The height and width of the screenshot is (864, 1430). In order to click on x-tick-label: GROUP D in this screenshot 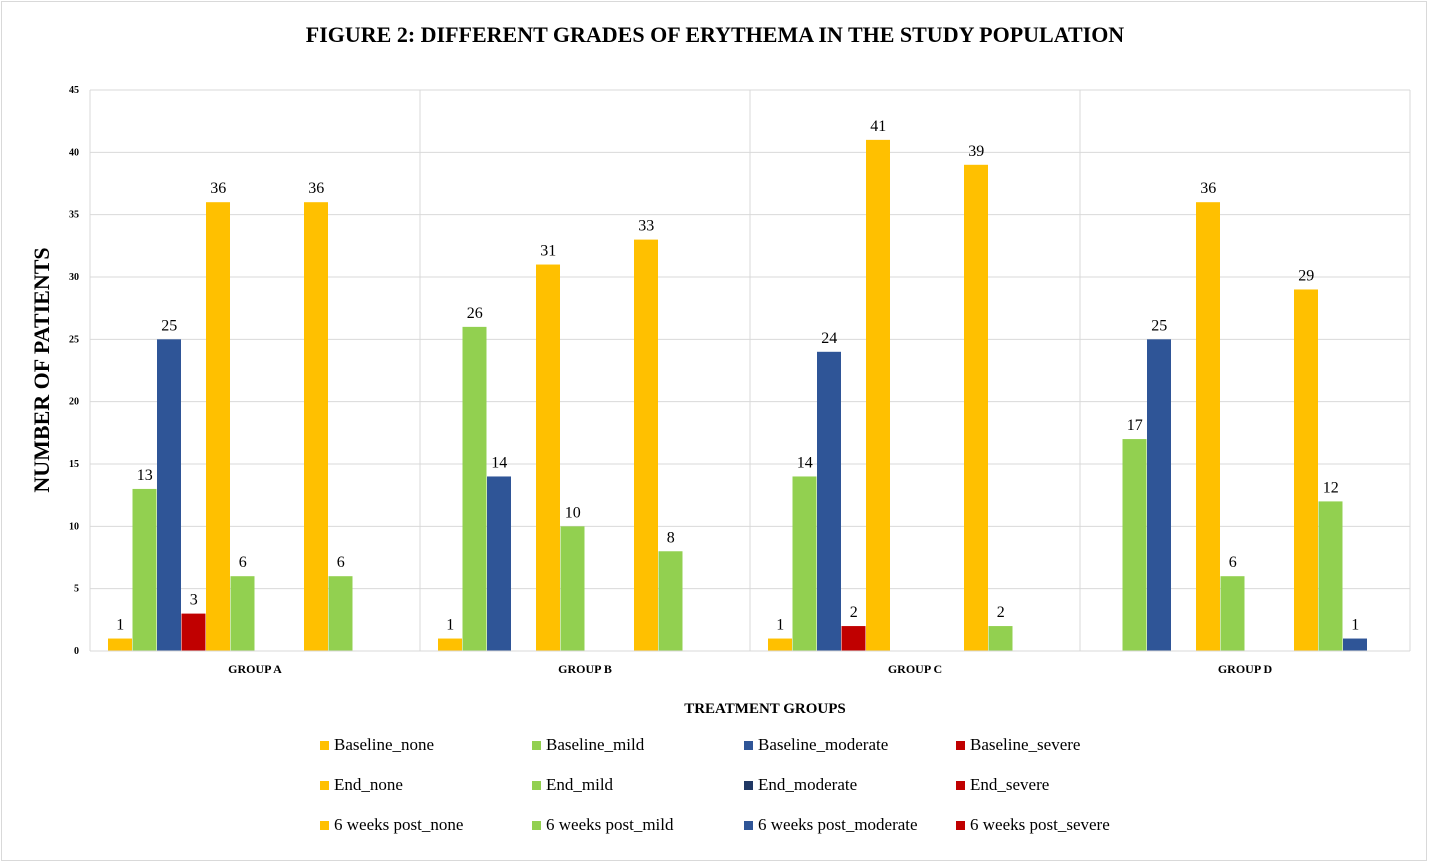, I will do `click(1245, 669)`.